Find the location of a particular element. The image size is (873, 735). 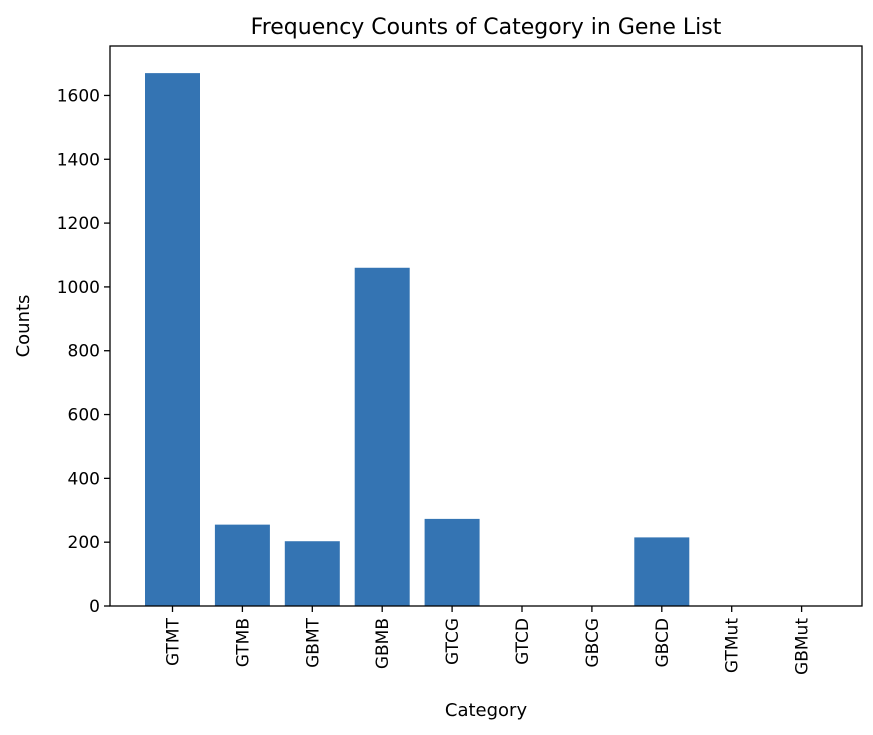

x-tick-label: GTMB is located at coordinates (243, 642).